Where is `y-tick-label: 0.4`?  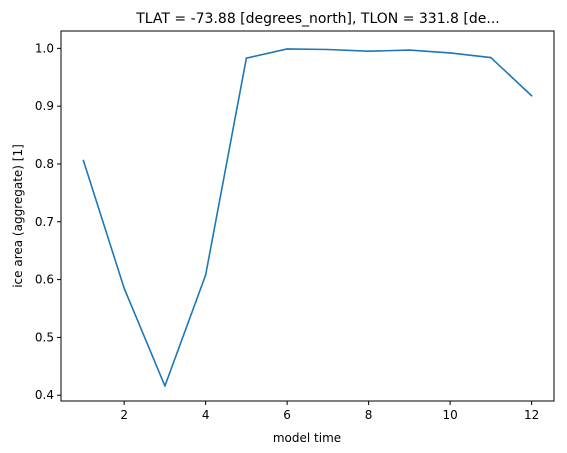 y-tick-label: 0.4 is located at coordinates (44, 395).